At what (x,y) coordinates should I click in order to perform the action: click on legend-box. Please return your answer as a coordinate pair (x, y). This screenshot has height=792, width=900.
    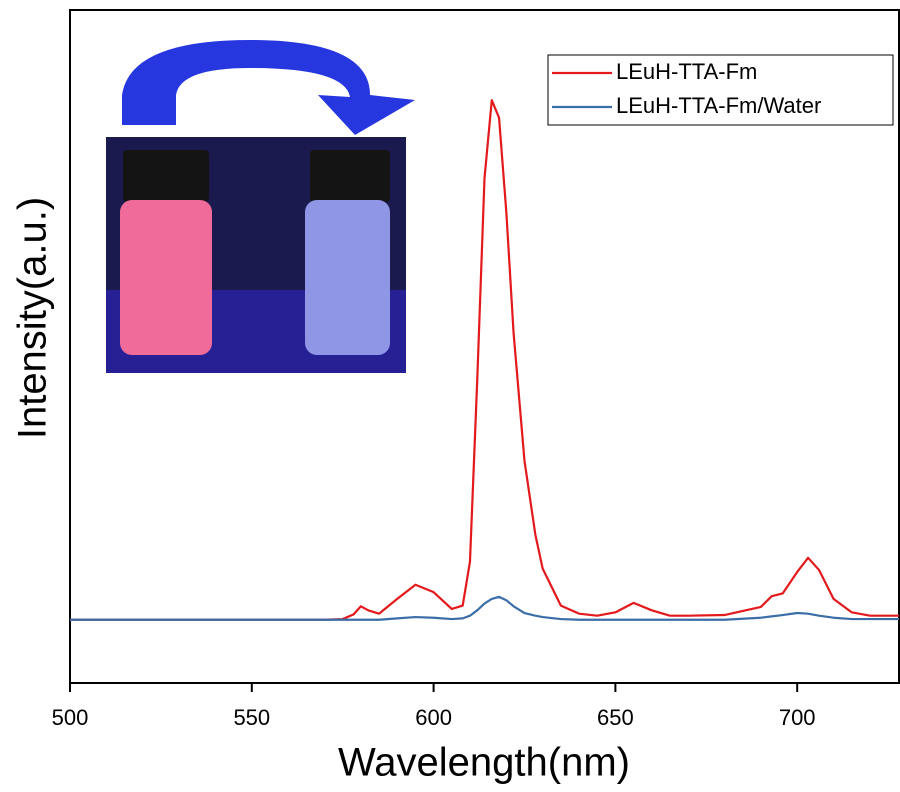
    Looking at the image, I should click on (720, 90).